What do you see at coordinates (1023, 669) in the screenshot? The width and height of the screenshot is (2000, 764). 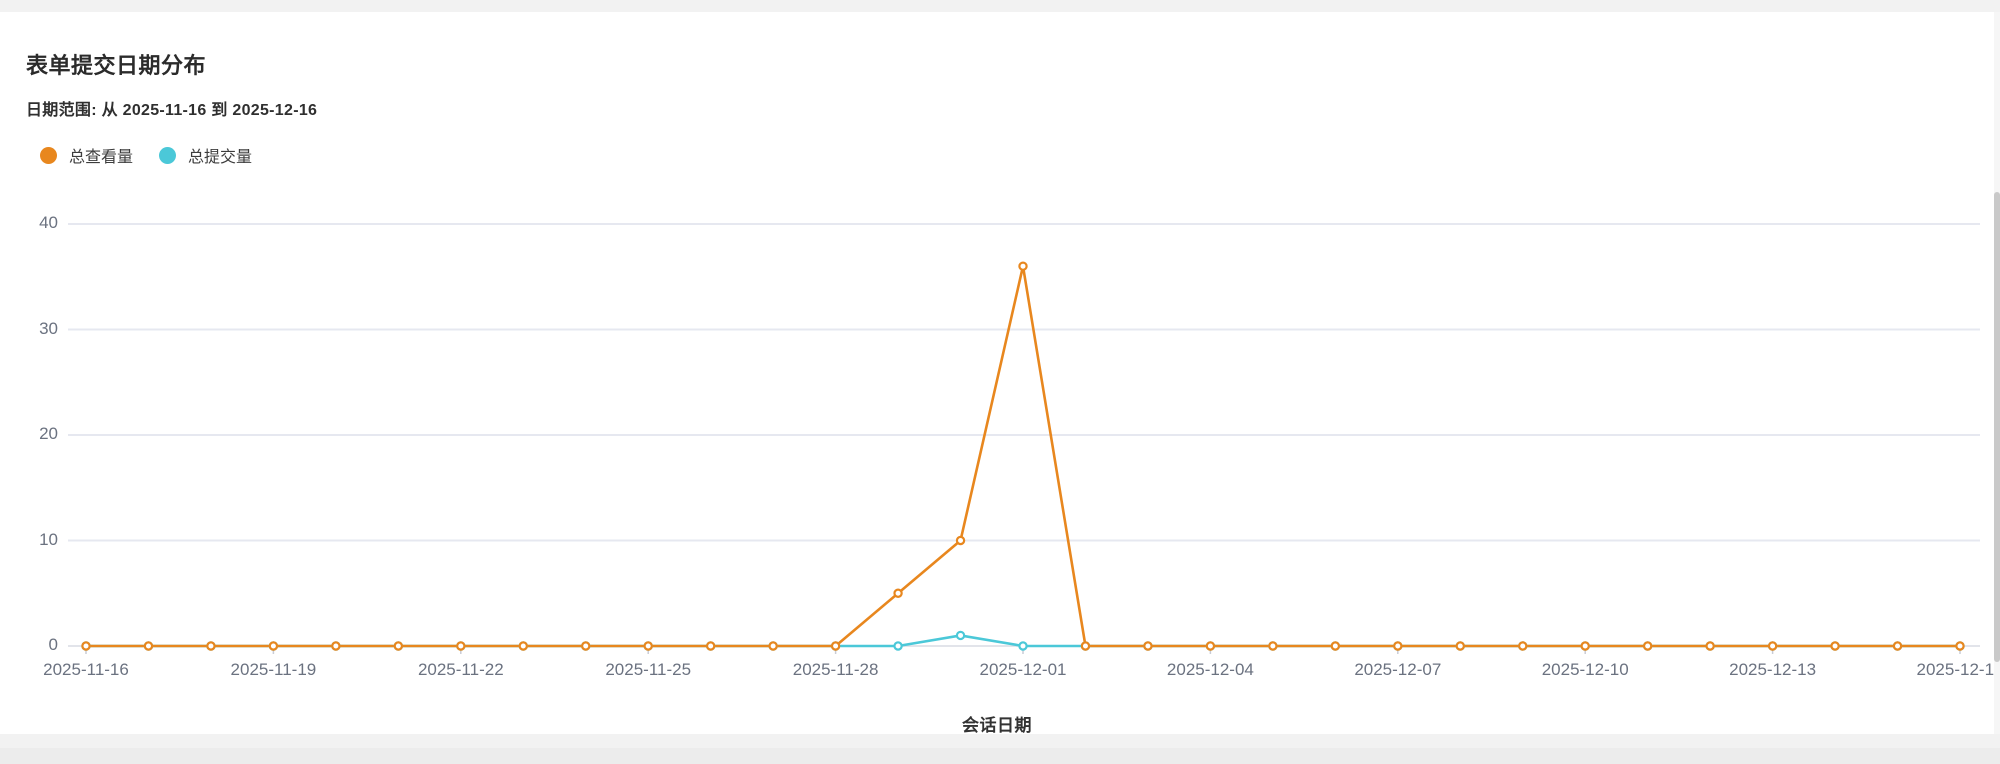 I see `xtick-label: 2025-12-01` at bounding box center [1023, 669].